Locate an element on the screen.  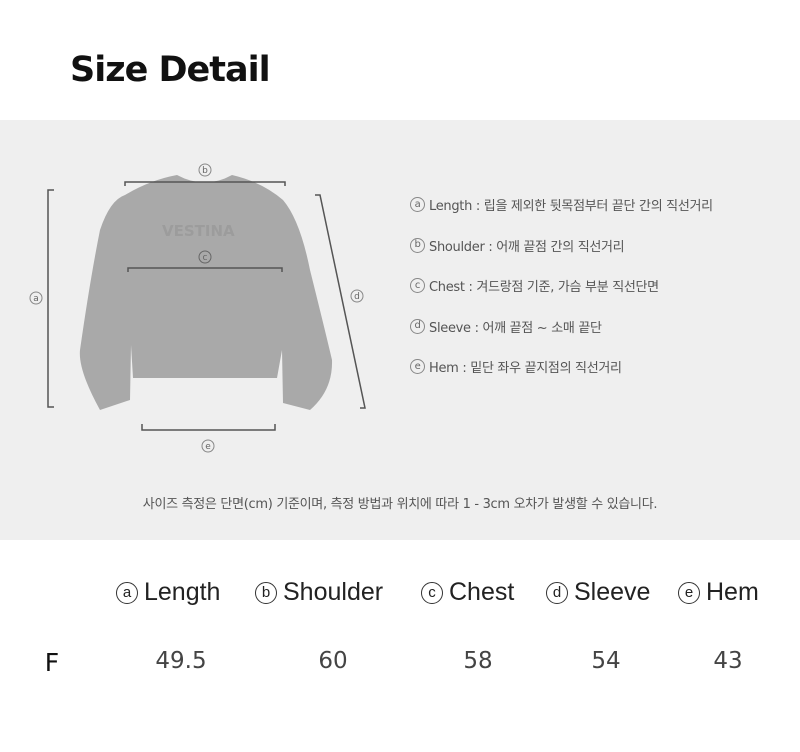
definition-marker: c is located at coordinates (417, 285).